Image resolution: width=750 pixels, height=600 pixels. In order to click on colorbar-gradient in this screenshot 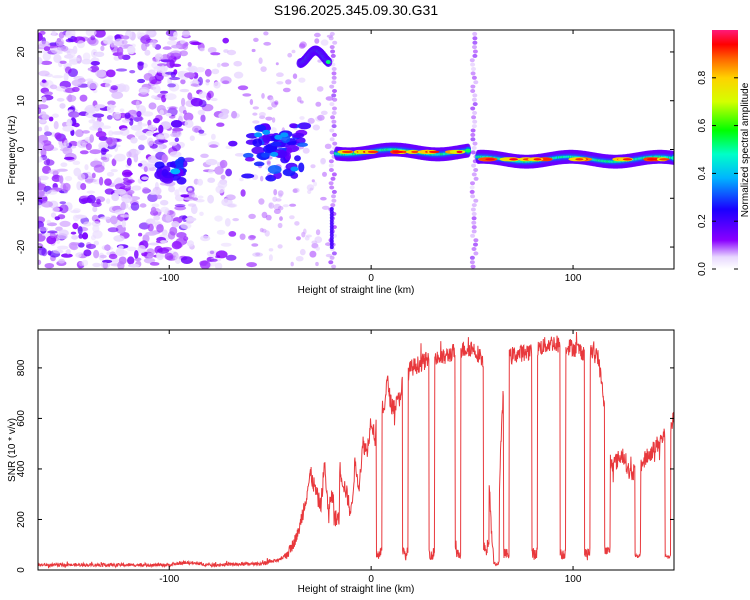, I will do `click(725, 149)`.